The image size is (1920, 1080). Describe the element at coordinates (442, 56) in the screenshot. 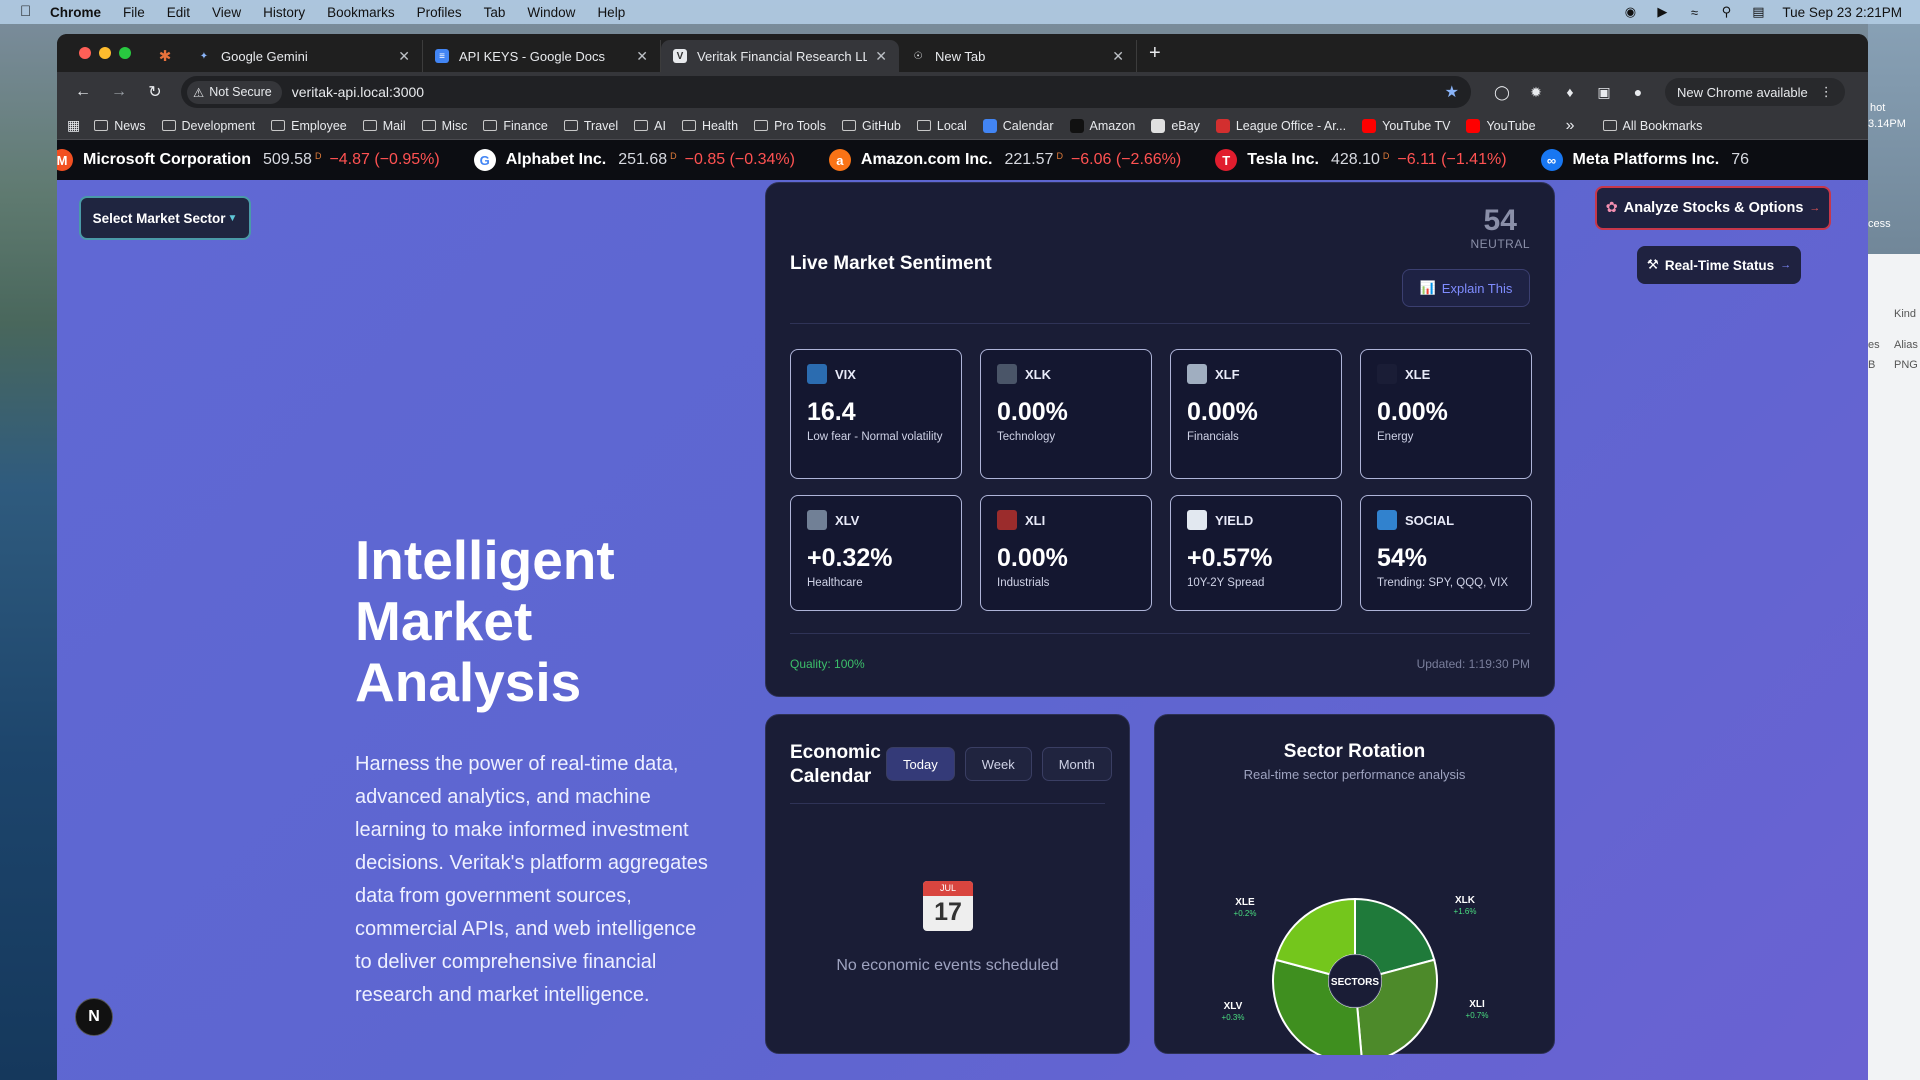

I see `docs-icon: ≡` at that location.